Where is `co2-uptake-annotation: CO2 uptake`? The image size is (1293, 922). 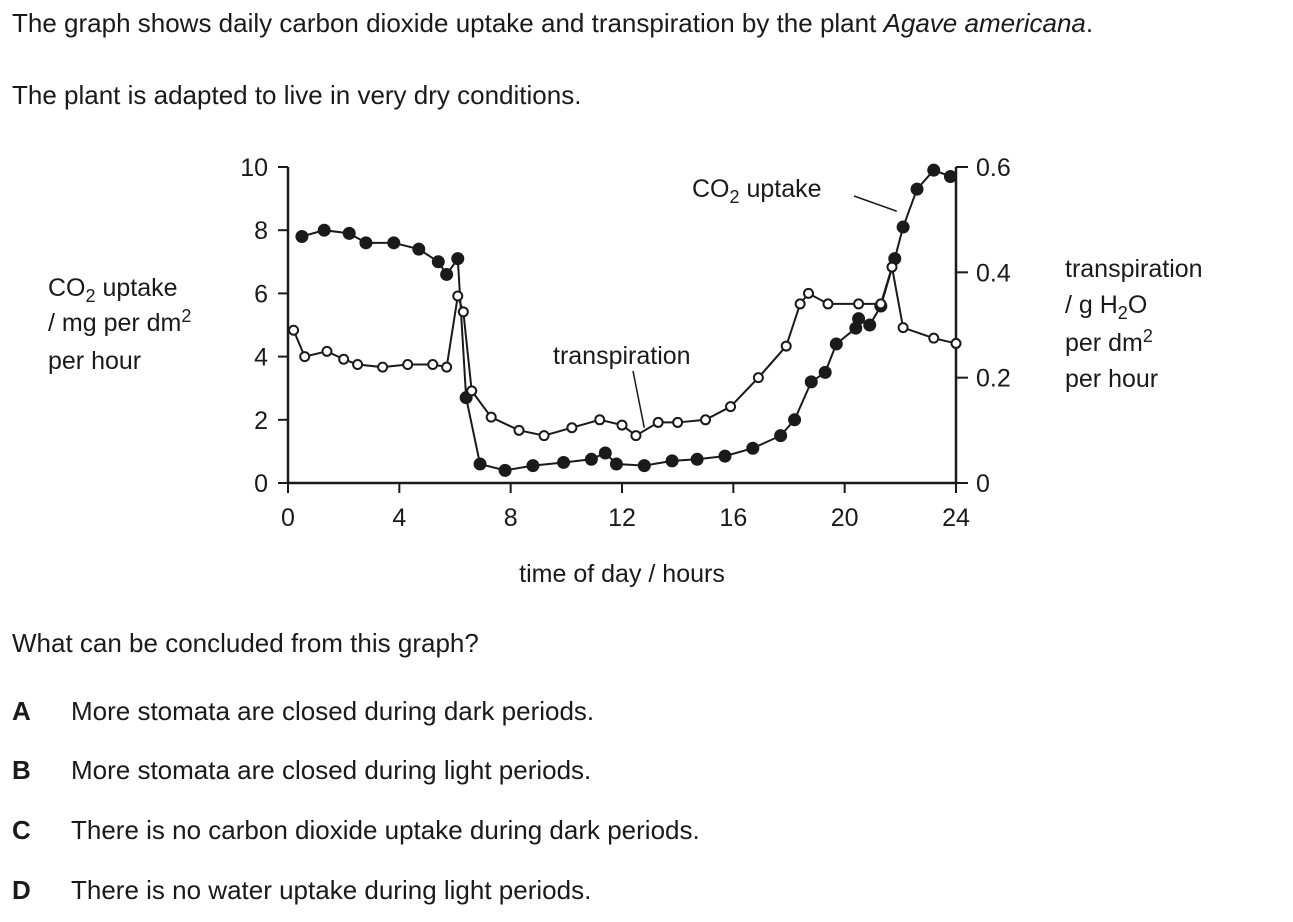
co2-uptake-annotation: CO2 uptake is located at coordinates (757, 191).